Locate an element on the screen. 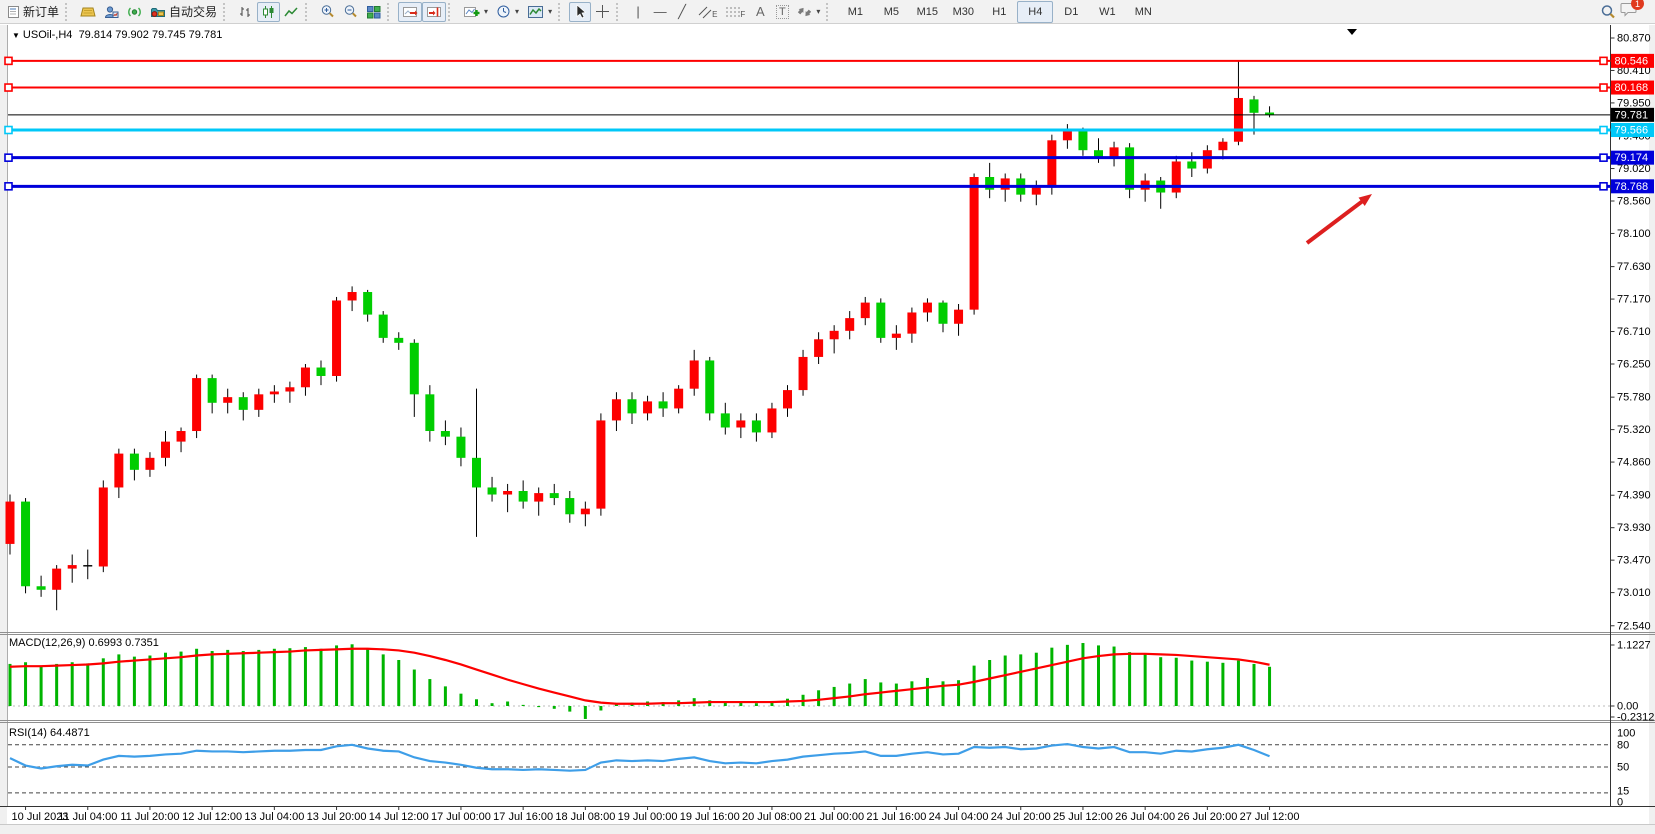  vertical-line-button: | is located at coordinates (638, 12).